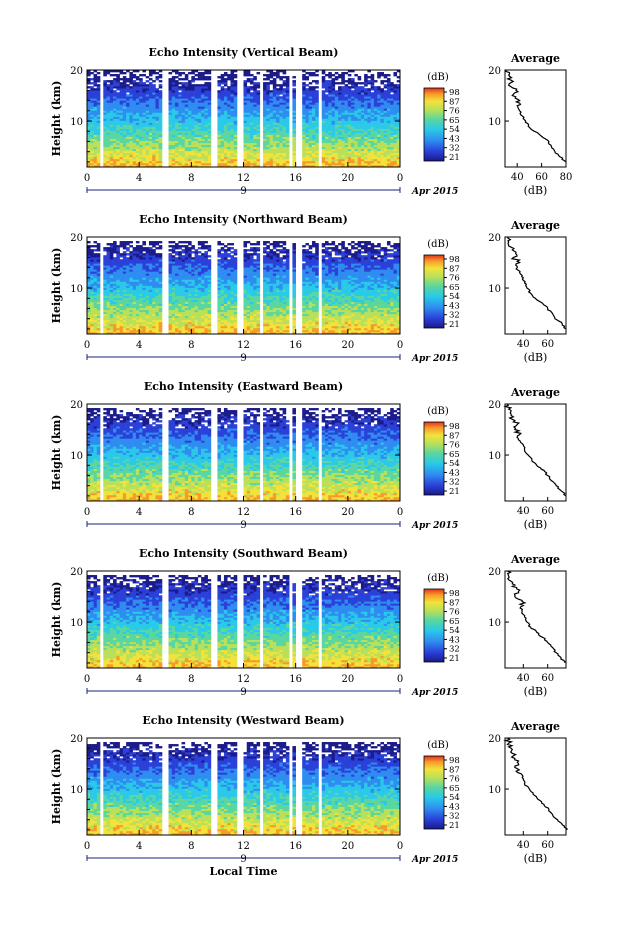  What do you see at coordinates (517, 177) in the screenshot?
I see `average-x-tick-label: 40` at bounding box center [517, 177].